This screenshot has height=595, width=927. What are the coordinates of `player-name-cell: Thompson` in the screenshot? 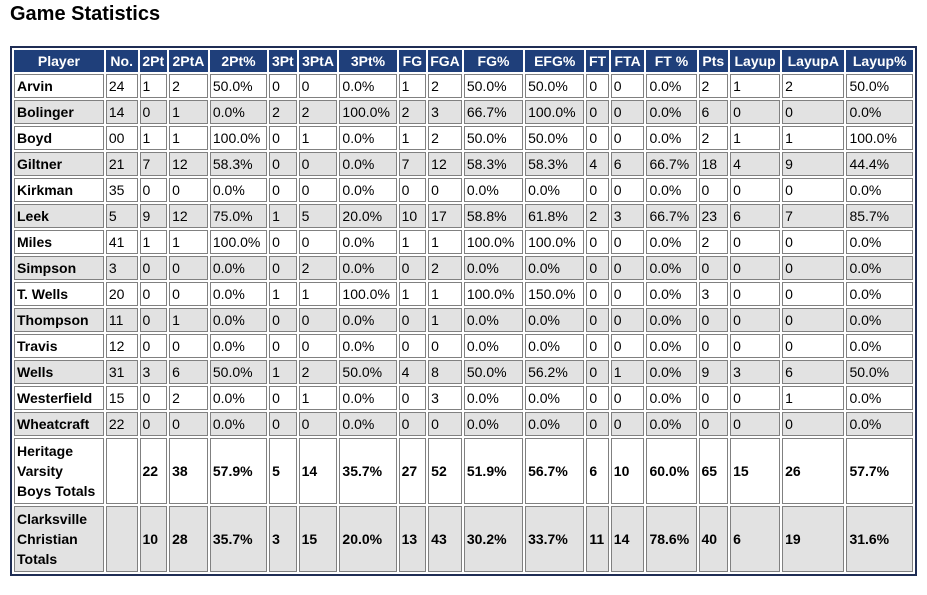 It's located at (59, 320).